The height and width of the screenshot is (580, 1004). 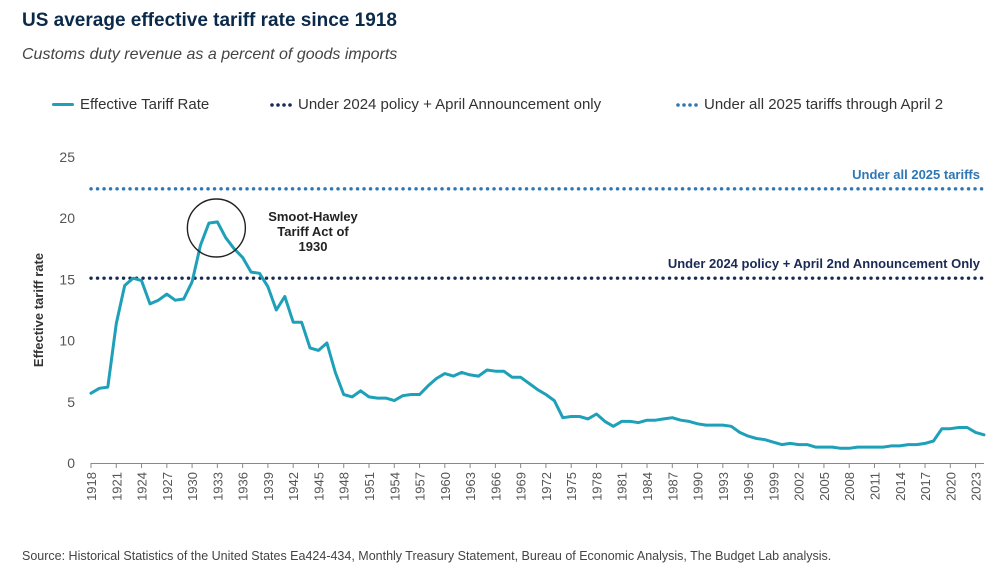 What do you see at coordinates (394, 486) in the screenshot?
I see `x-tick-label: 1954` at bounding box center [394, 486].